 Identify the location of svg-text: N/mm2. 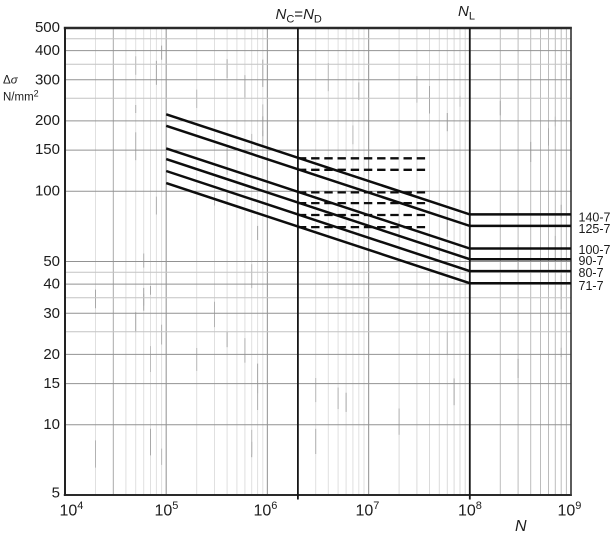
(21, 96).